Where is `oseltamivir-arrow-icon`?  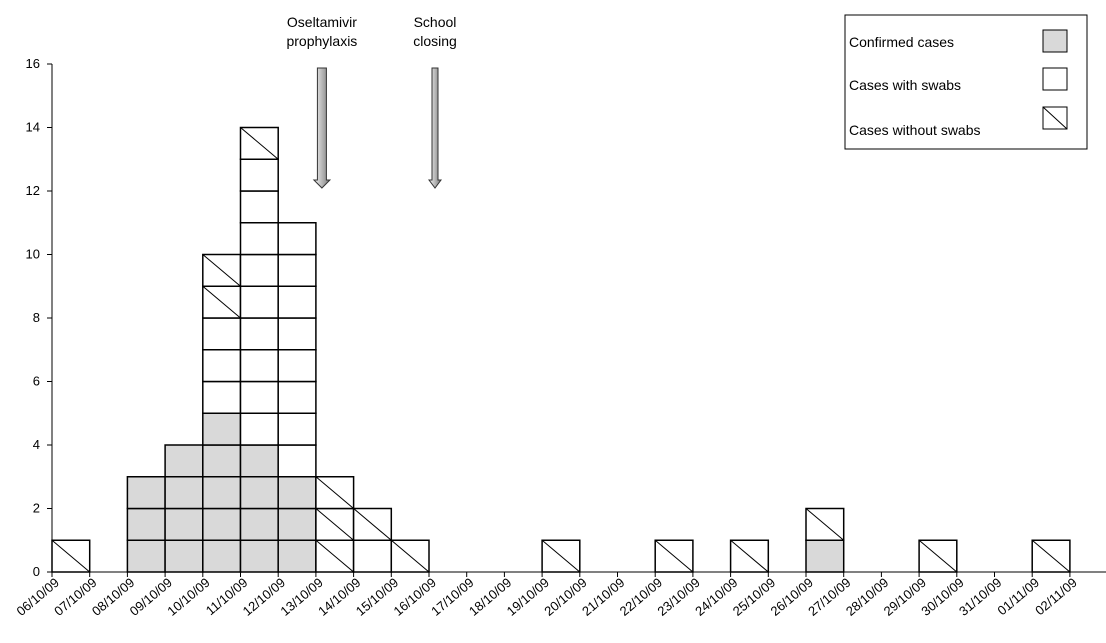
oseltamivir-arrow-icon is located at coordinates (322, 128).